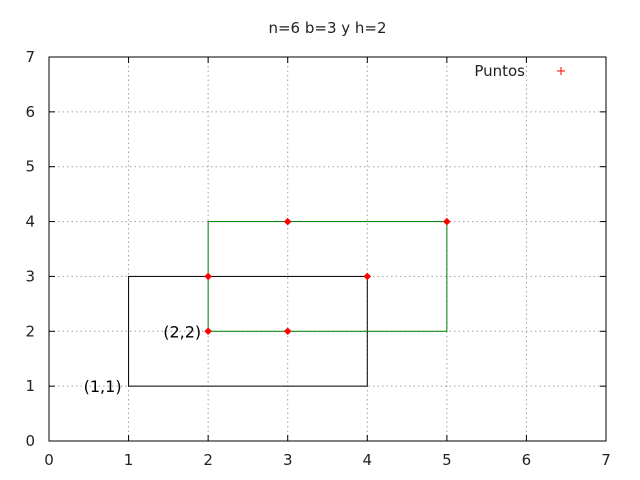 The image size is (640, 480). I want to click on y-tick-label: 4, so click(30, 222).